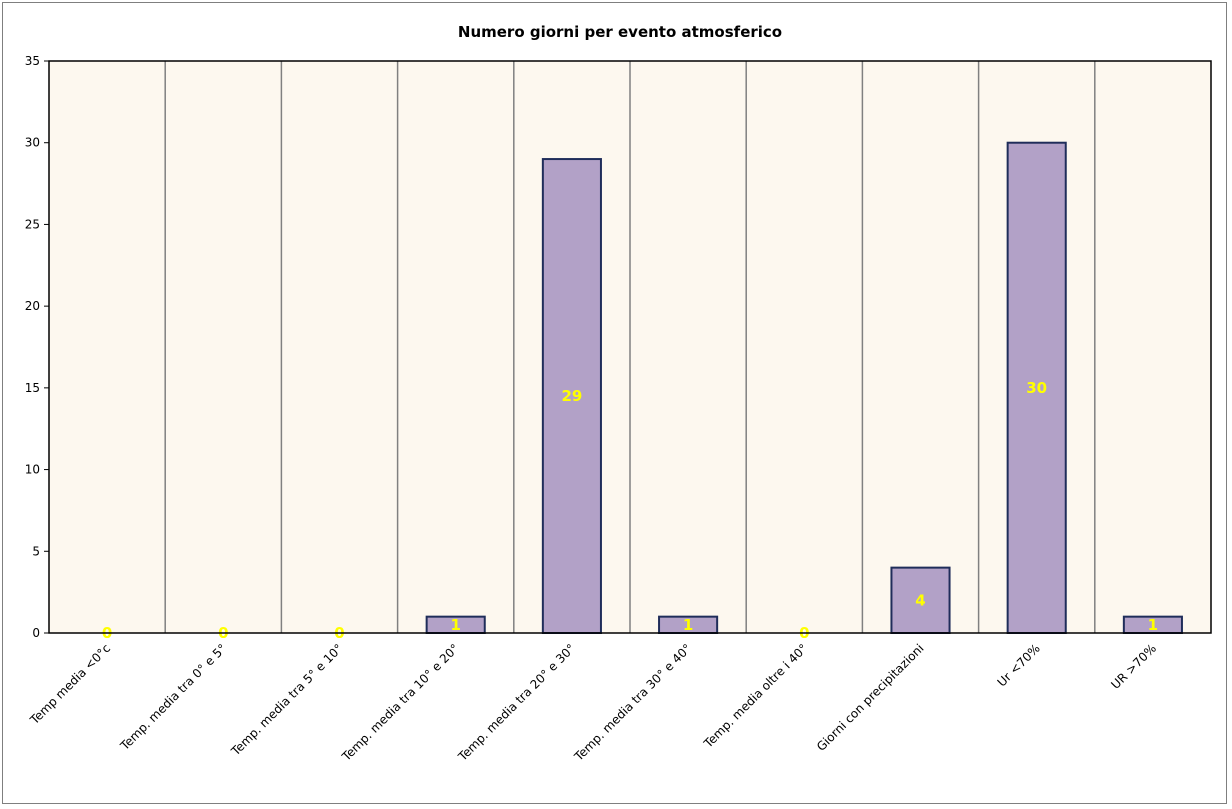 The image size is (1232, 809). I want to click on y-tick-label: 20, so click(32, 306).